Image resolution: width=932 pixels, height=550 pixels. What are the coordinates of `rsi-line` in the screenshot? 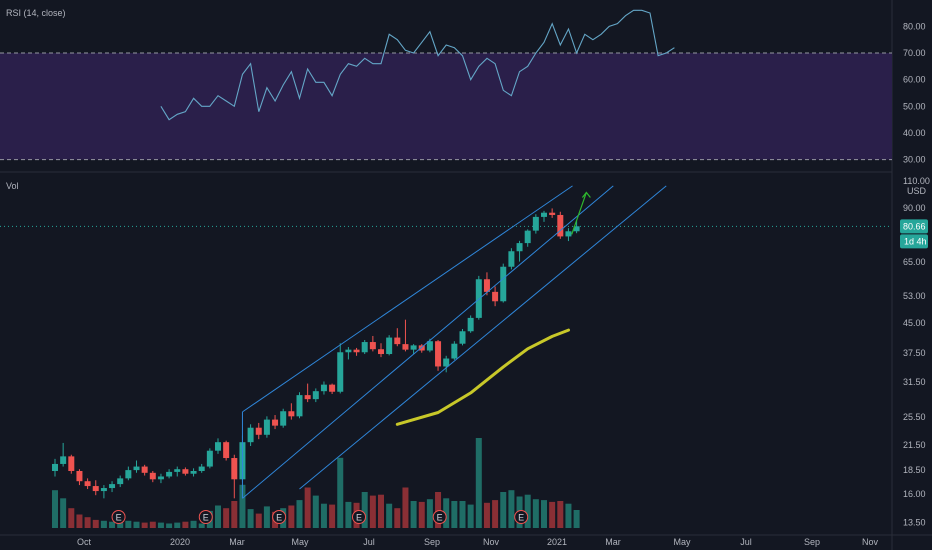 It's located at (417, 65).